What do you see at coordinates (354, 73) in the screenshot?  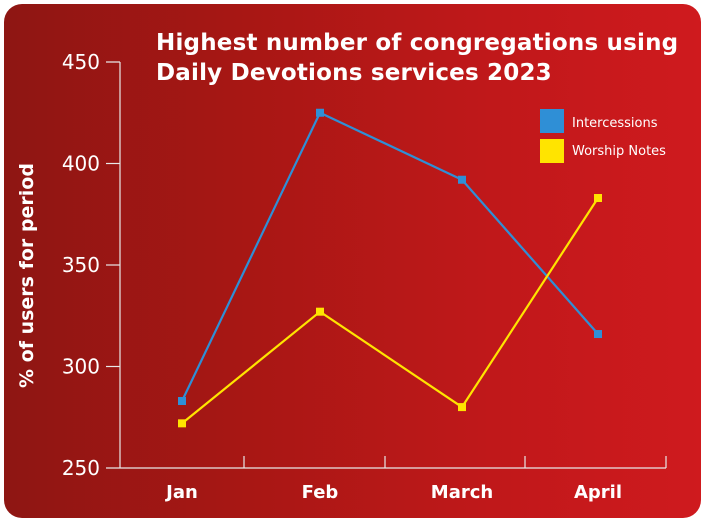 I see `chart-title-line-2: Daily Devotions services 2023` at bounding box center [354, 73].